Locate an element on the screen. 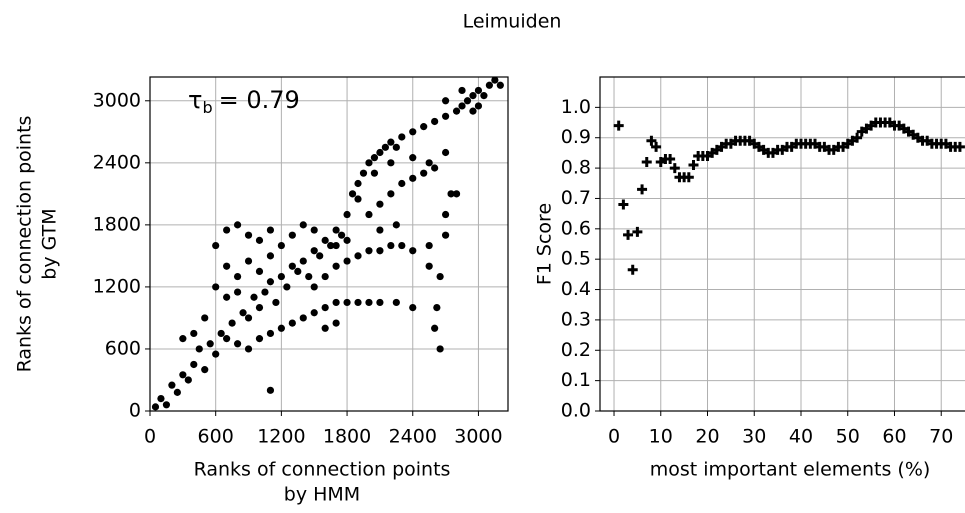 The width and height of the screenshot is (965, 513). y-axis-label: by GTM is located at coordinates (50, 243).